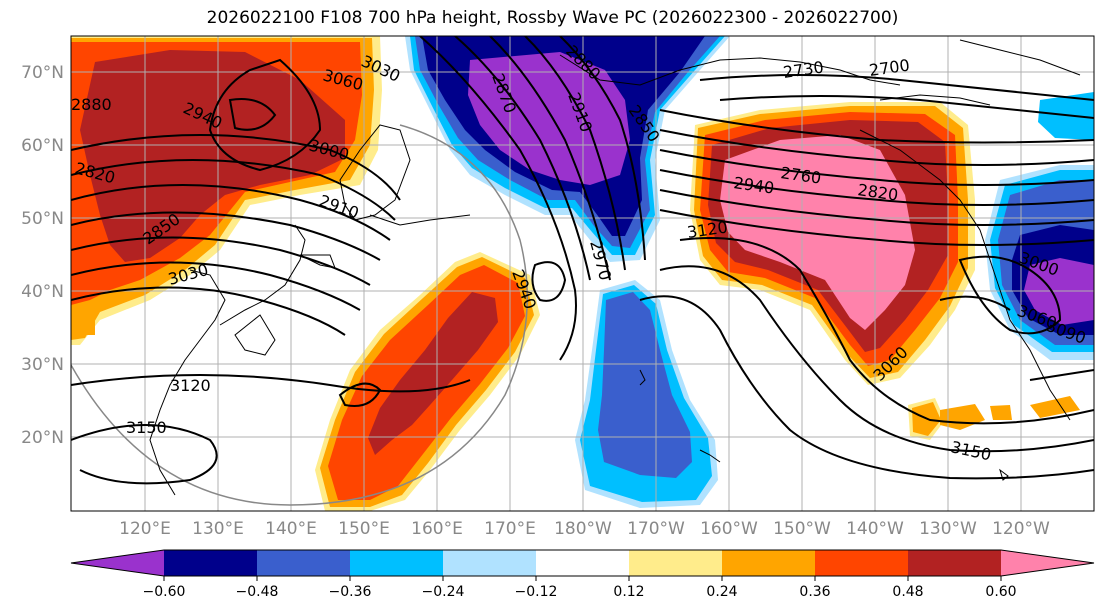 This screenshot has width=1105, height=604. I want to click on lon-label: 170°E, so click(510, 529).